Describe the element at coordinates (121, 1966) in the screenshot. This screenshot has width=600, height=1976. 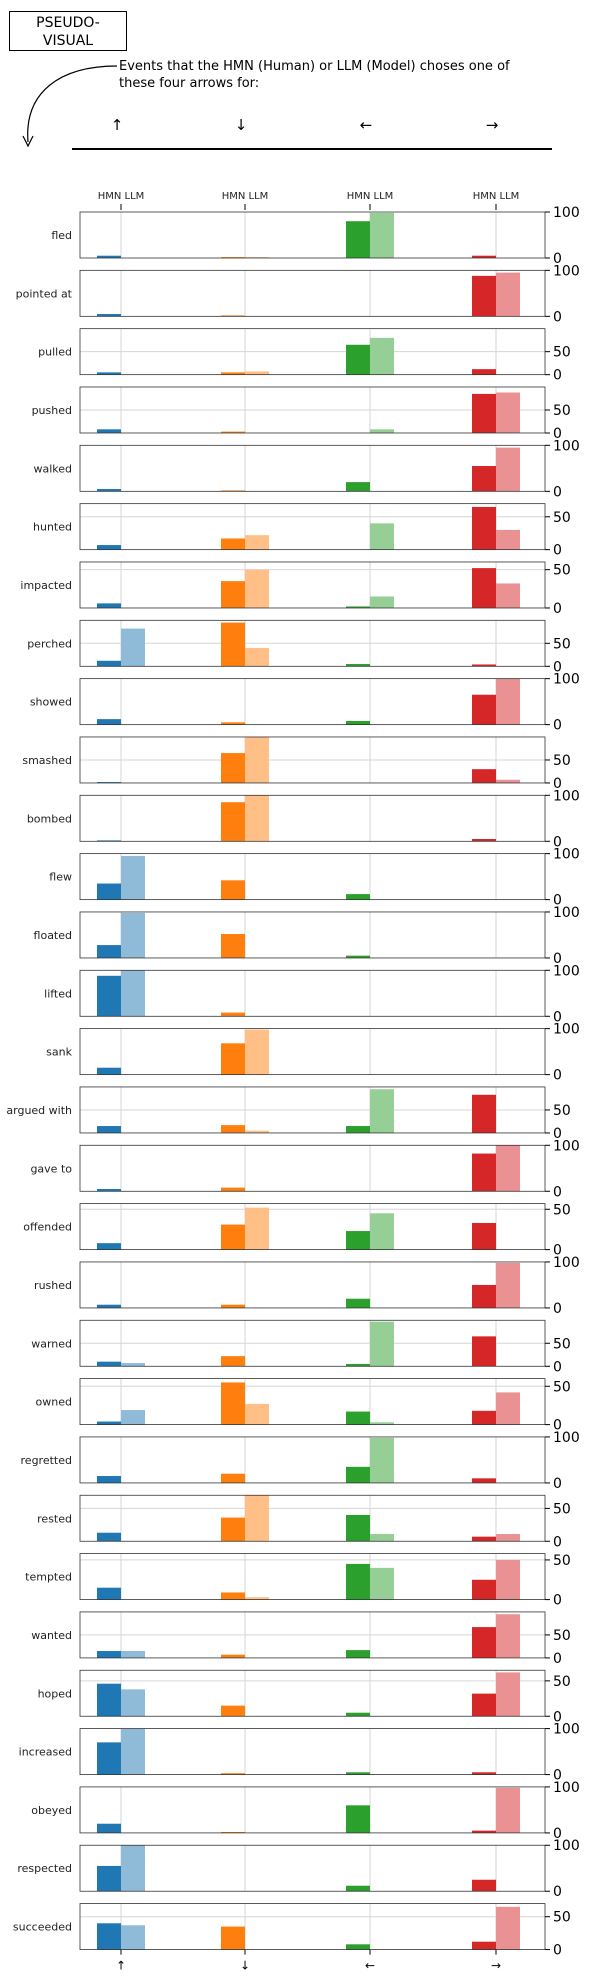
I see `bottom-arrow-label-0: ↑` at that location.